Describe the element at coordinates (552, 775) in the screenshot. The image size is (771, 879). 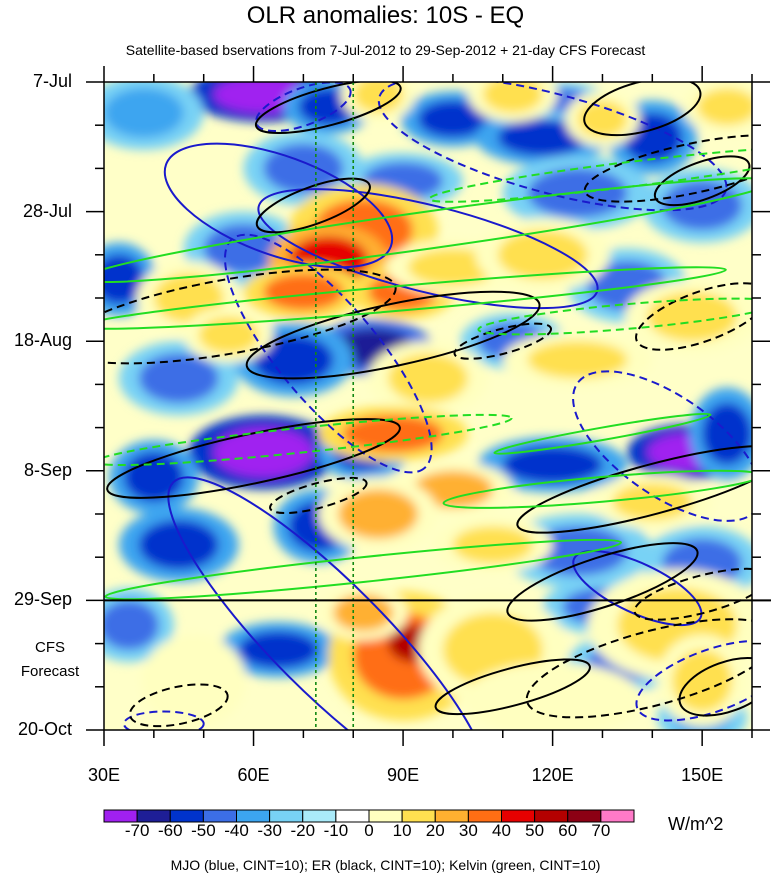
I see `x-tick-label: 120E` at that location.